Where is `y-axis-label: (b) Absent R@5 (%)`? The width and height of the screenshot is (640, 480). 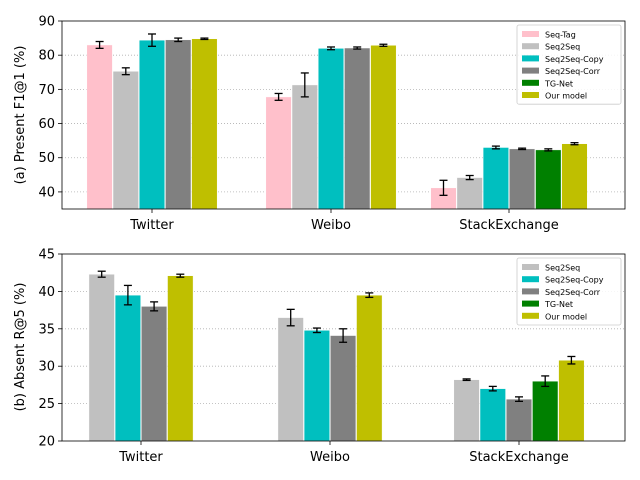
y-axis-label: (b) Absent R@5 (%) is located at coordinates (20, 347).